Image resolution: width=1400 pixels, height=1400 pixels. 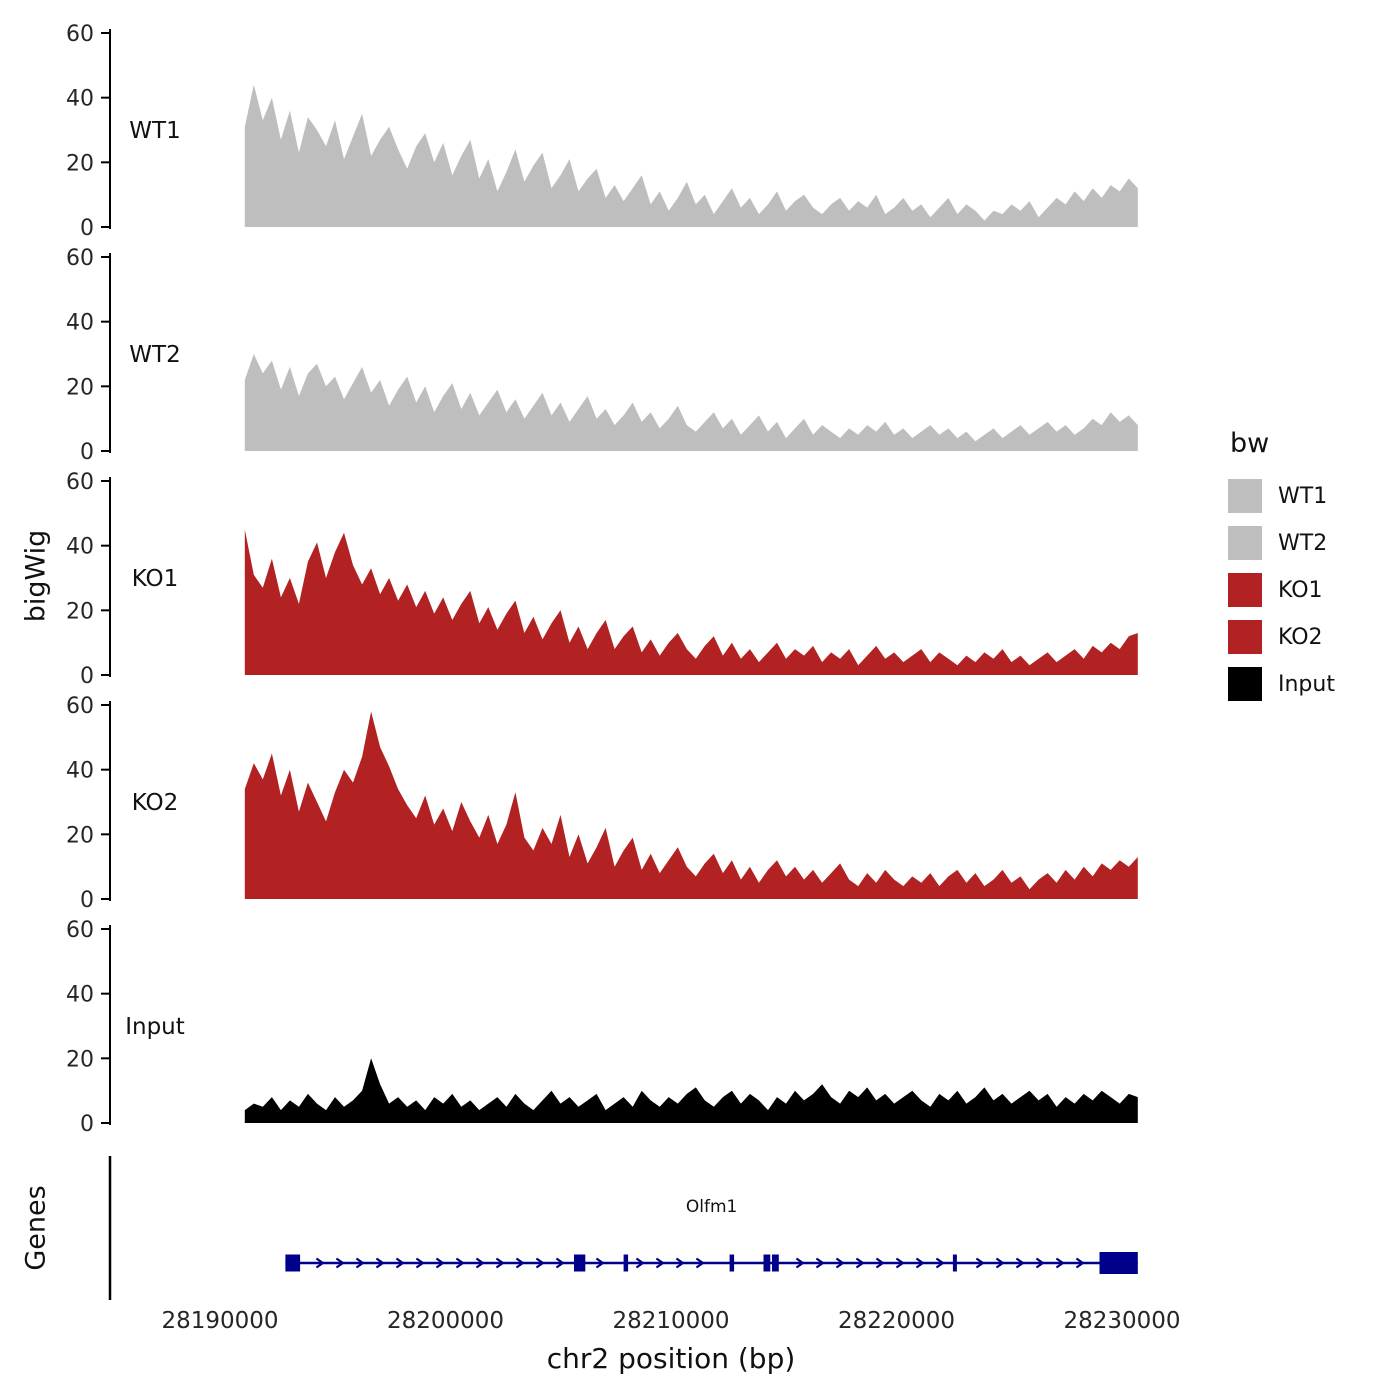 I want to click on legend-item-ko1: KO1, so click(x=1281, y=590).